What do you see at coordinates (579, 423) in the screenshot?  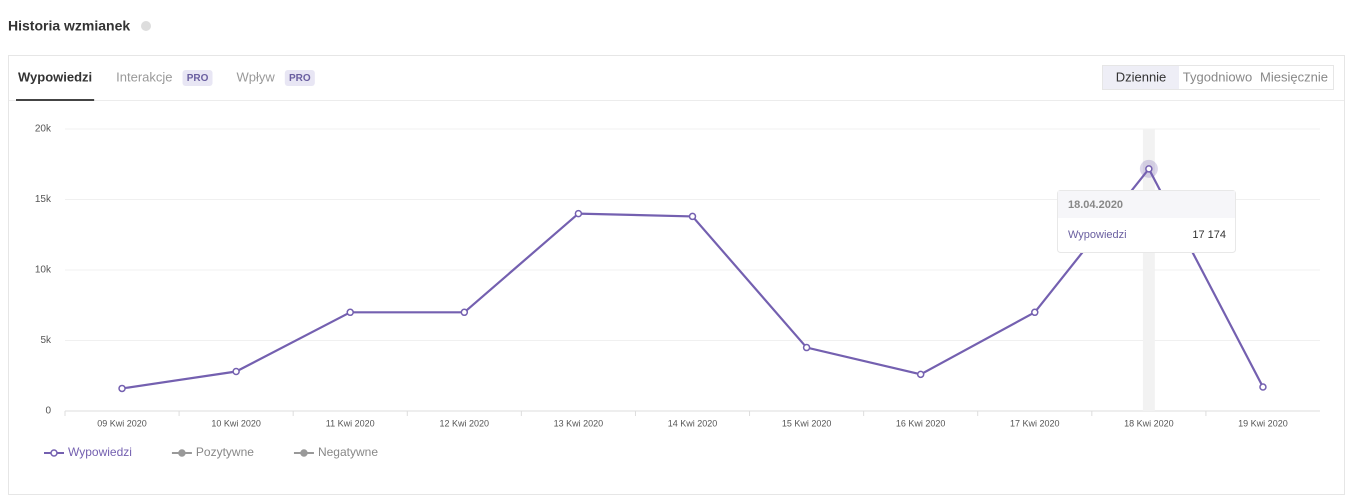 I see `x-tick-label: 13 Kwi 2020` at bounding box center [579, 423].